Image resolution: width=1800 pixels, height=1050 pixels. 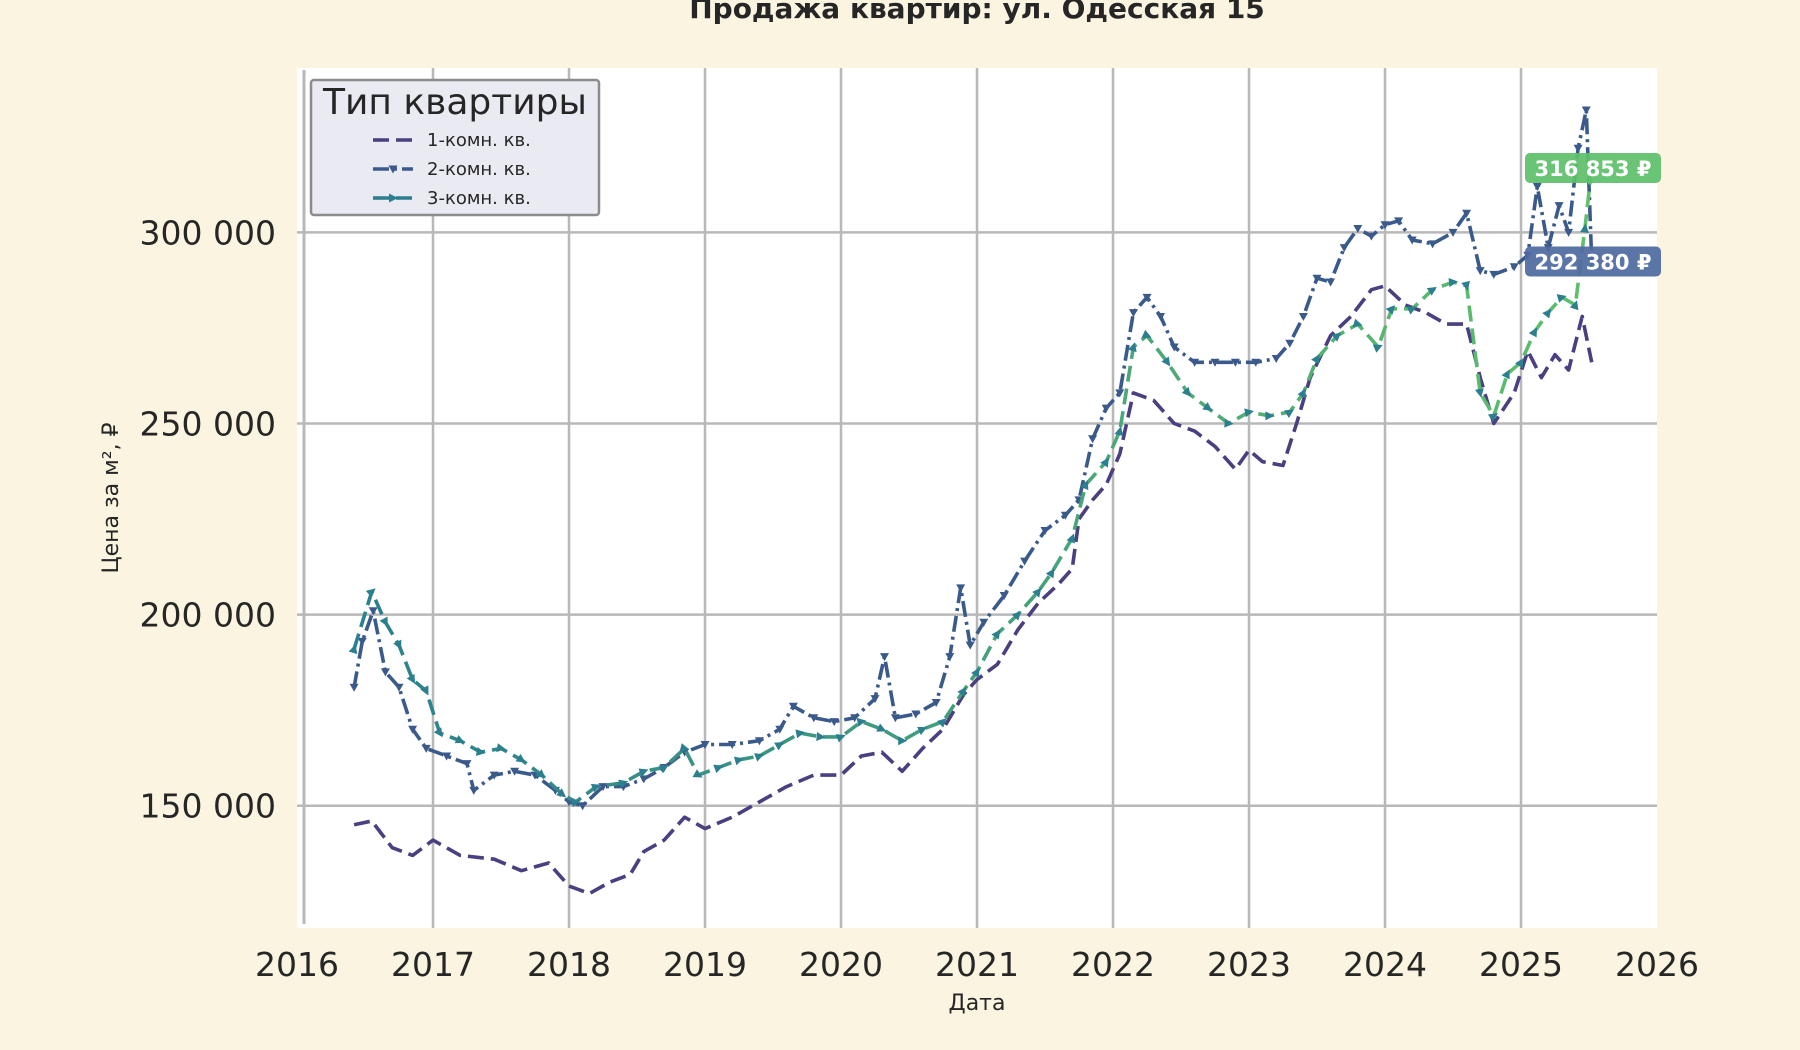 I want to click on last-value-label: 316 853 ₽, so click(x=1593, y=167).